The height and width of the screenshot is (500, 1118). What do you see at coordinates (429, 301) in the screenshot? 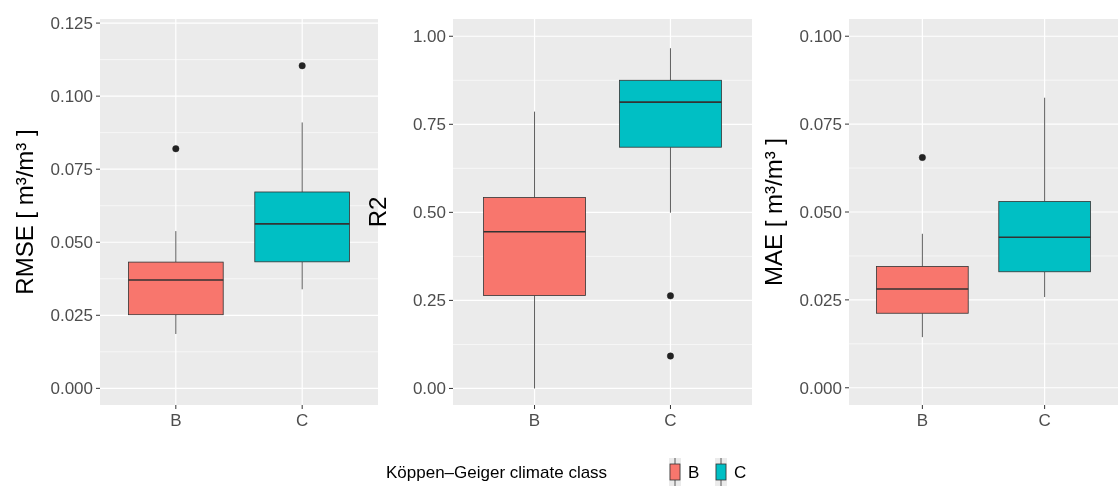
I see `y-tick-label: 0.25` at bounding box center [429, 301].